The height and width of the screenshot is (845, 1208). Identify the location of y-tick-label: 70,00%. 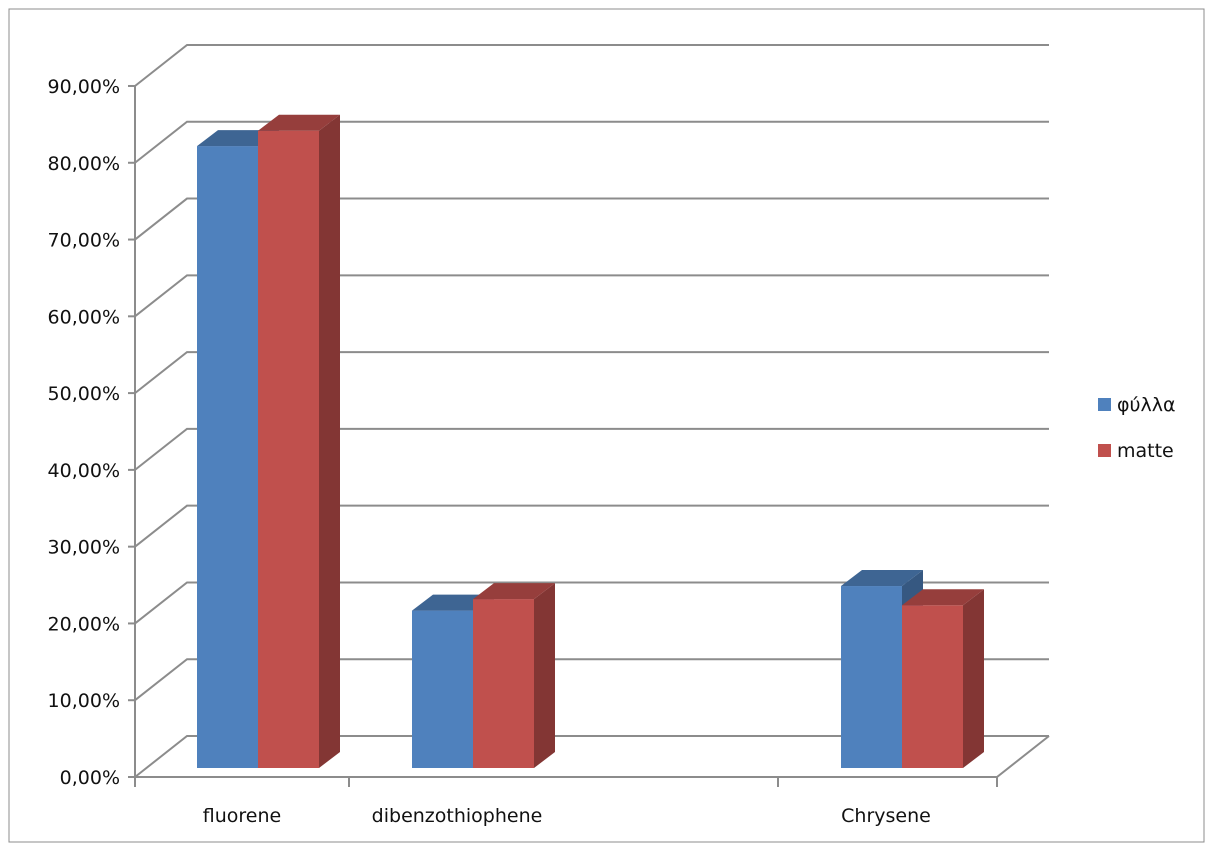
(84, 241).